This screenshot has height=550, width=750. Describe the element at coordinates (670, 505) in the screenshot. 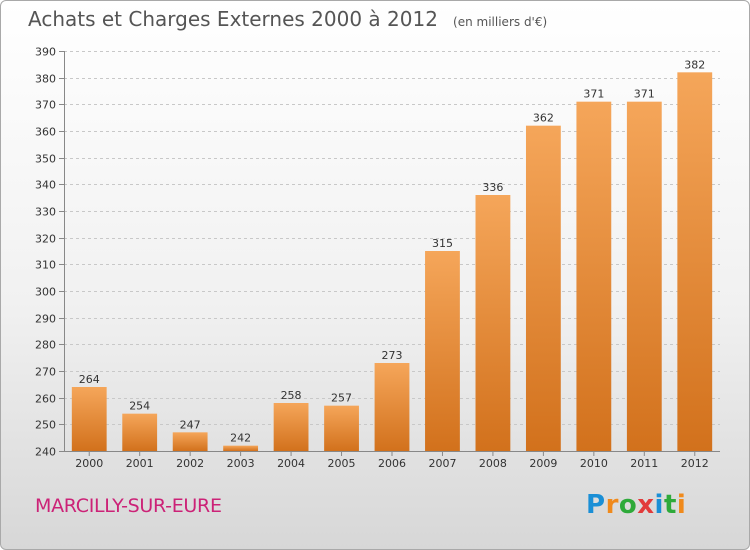

I see `logo-letter: t` at that location.